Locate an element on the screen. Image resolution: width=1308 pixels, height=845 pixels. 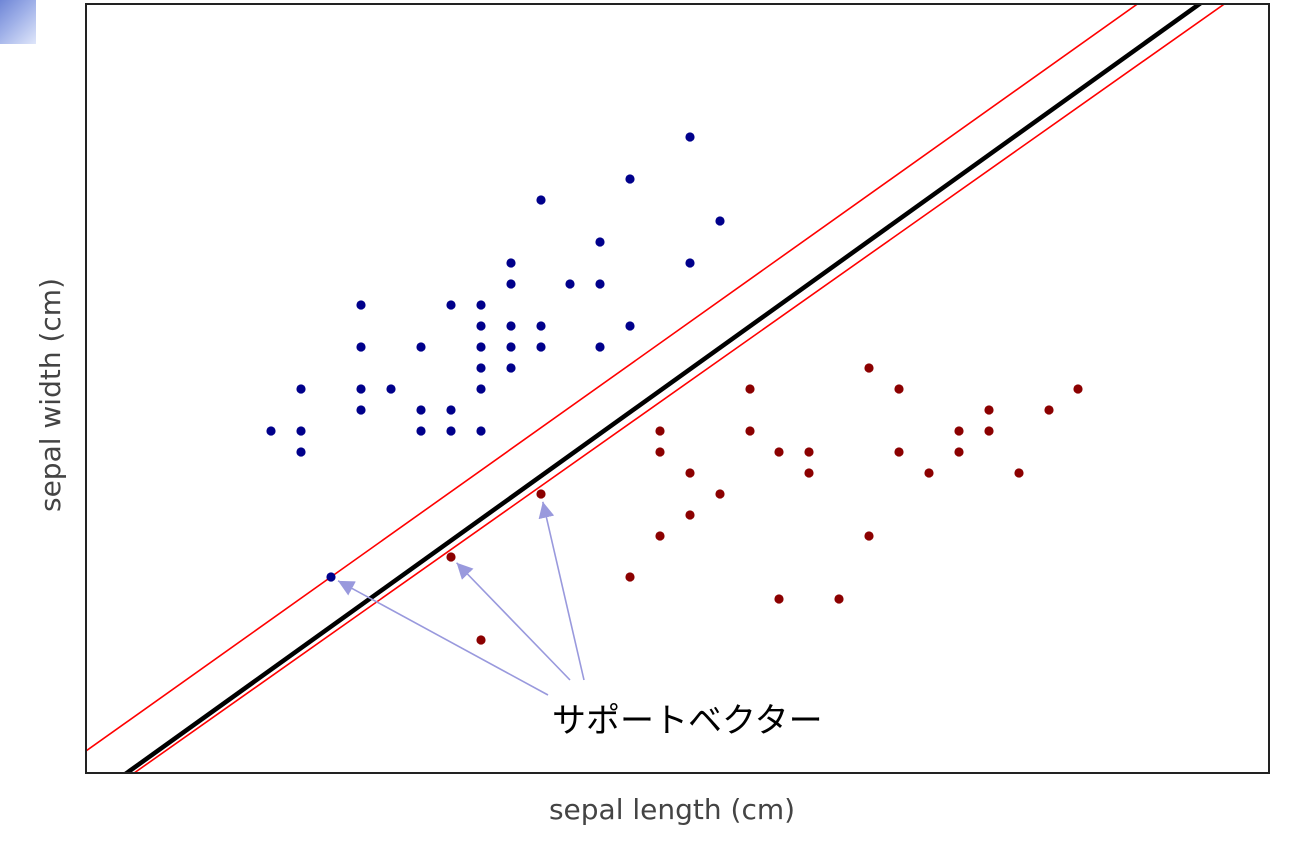
slide-corner-decoration is located at coordinates (18, 22).